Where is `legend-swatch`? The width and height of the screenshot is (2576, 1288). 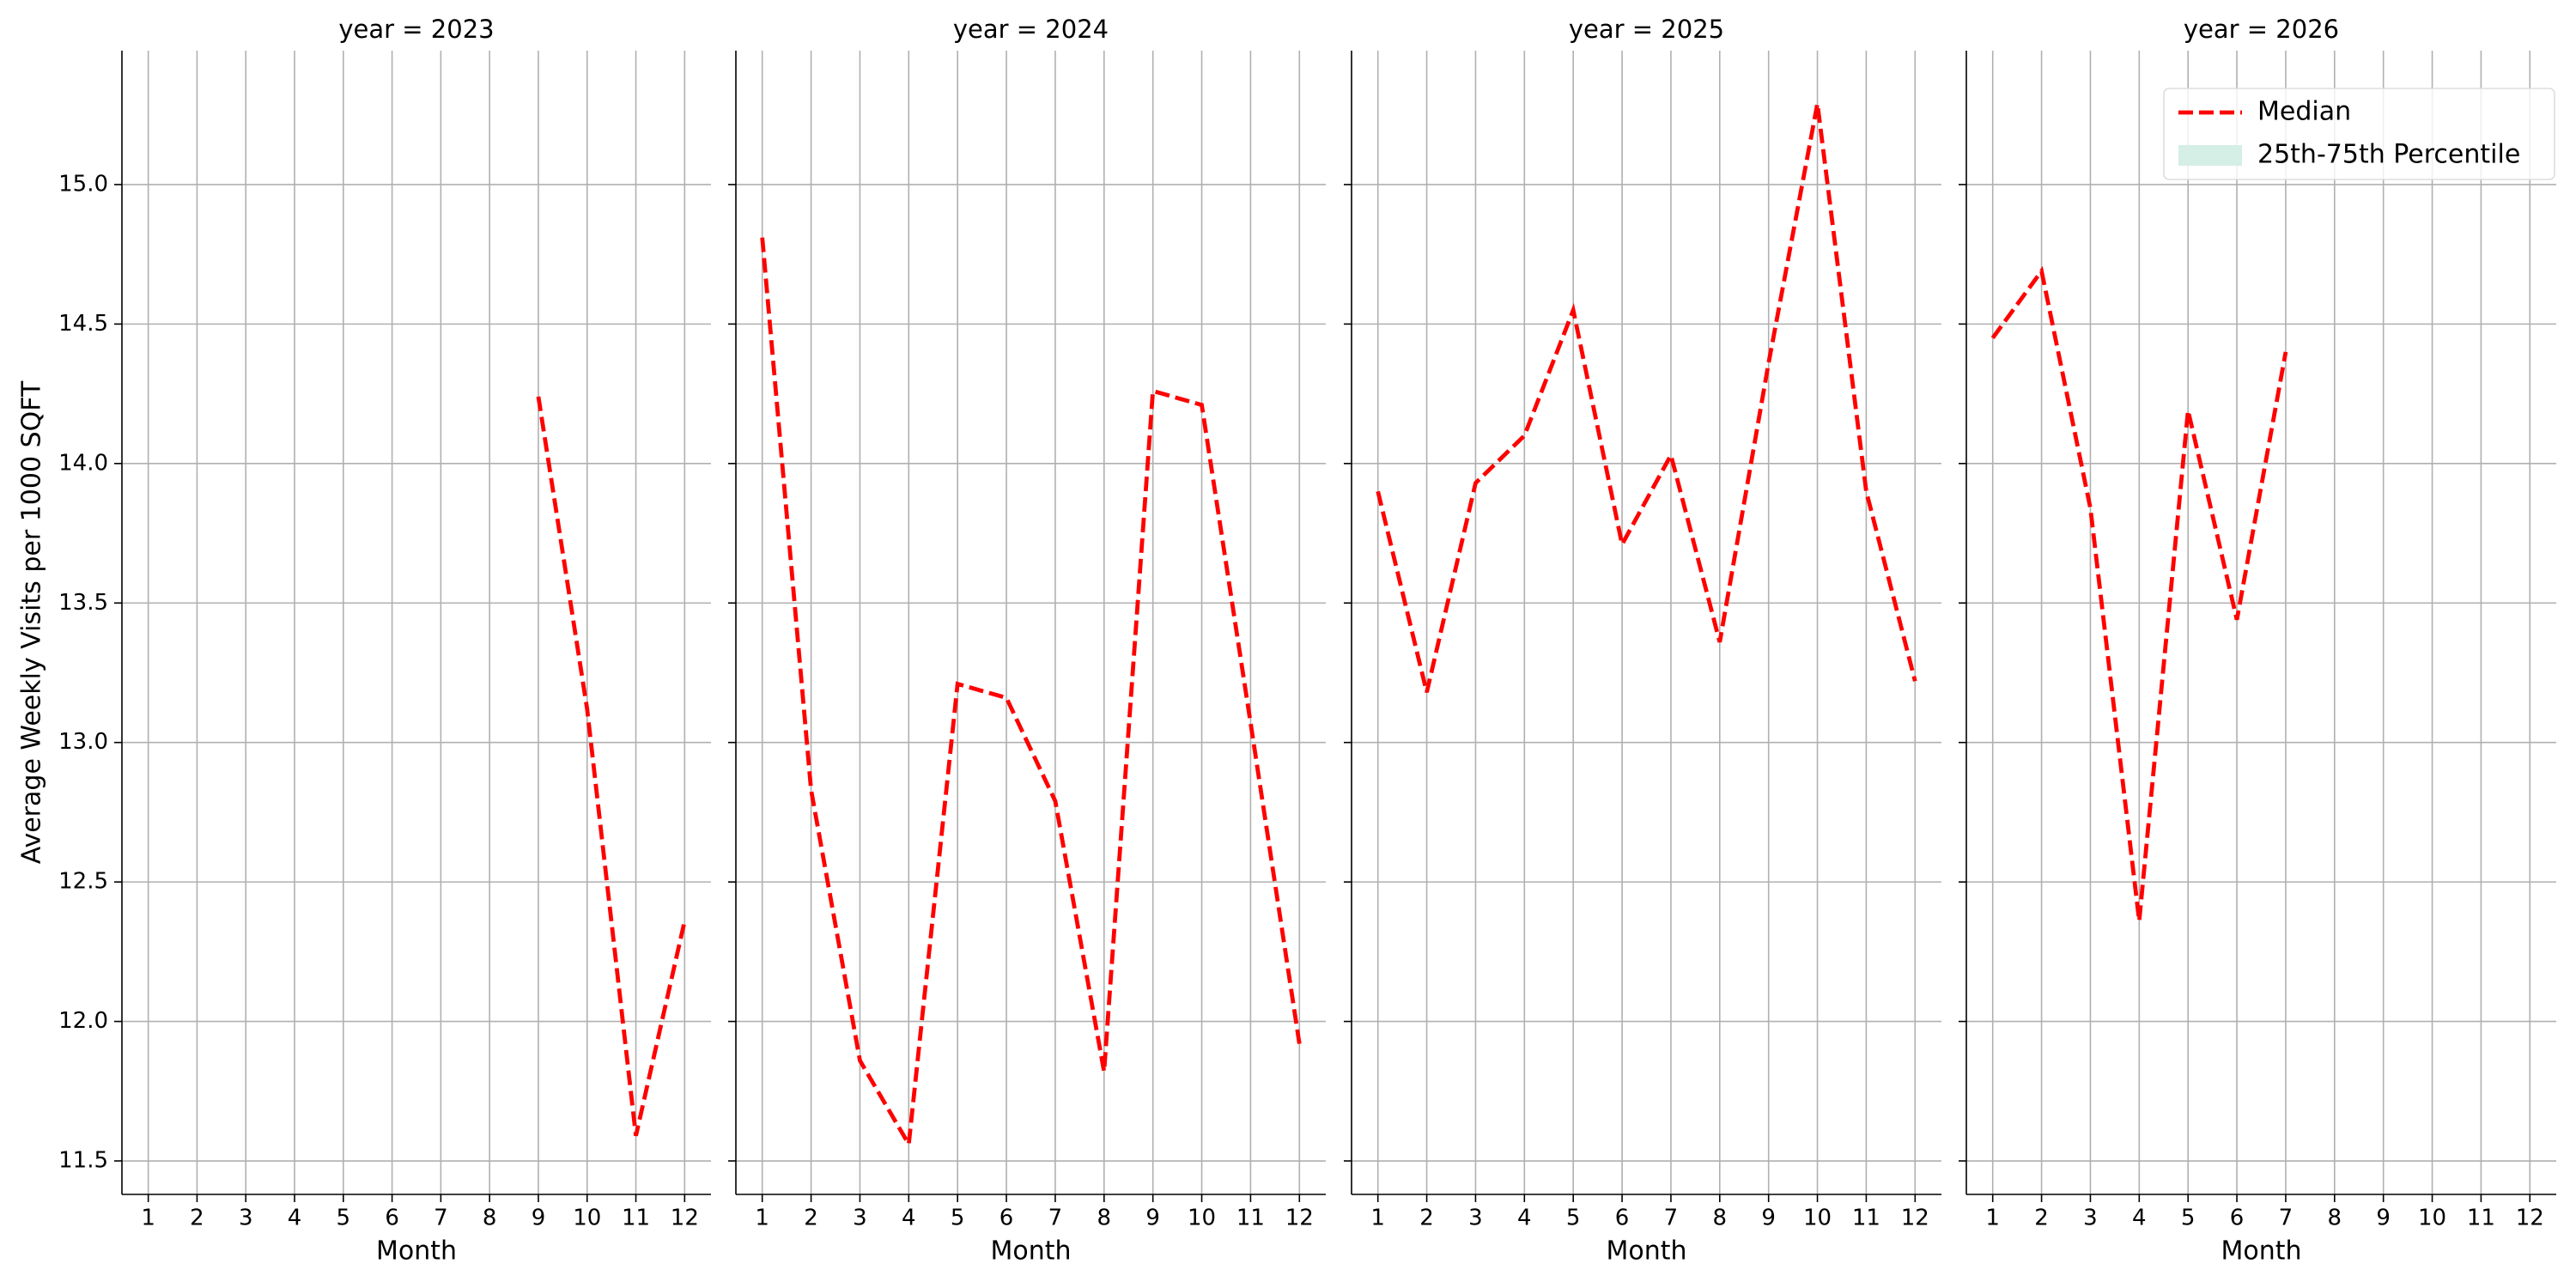 legend-swatch is located at coordinates (2210, 155).